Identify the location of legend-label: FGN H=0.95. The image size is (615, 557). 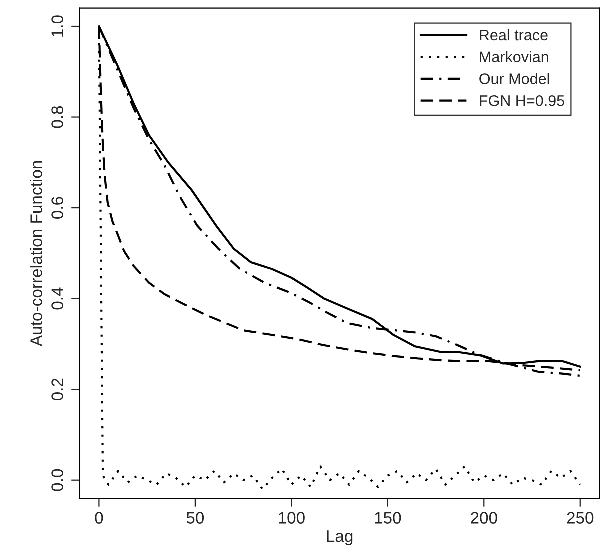
(522, 101).